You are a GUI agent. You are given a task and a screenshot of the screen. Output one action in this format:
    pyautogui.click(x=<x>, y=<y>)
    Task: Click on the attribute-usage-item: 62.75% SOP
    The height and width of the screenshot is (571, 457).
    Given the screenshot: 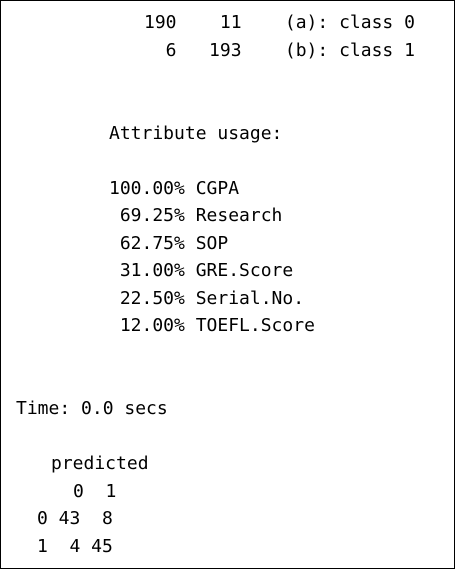 What is the action you would take?
    pyautogui.click(x=169, y=243)
    